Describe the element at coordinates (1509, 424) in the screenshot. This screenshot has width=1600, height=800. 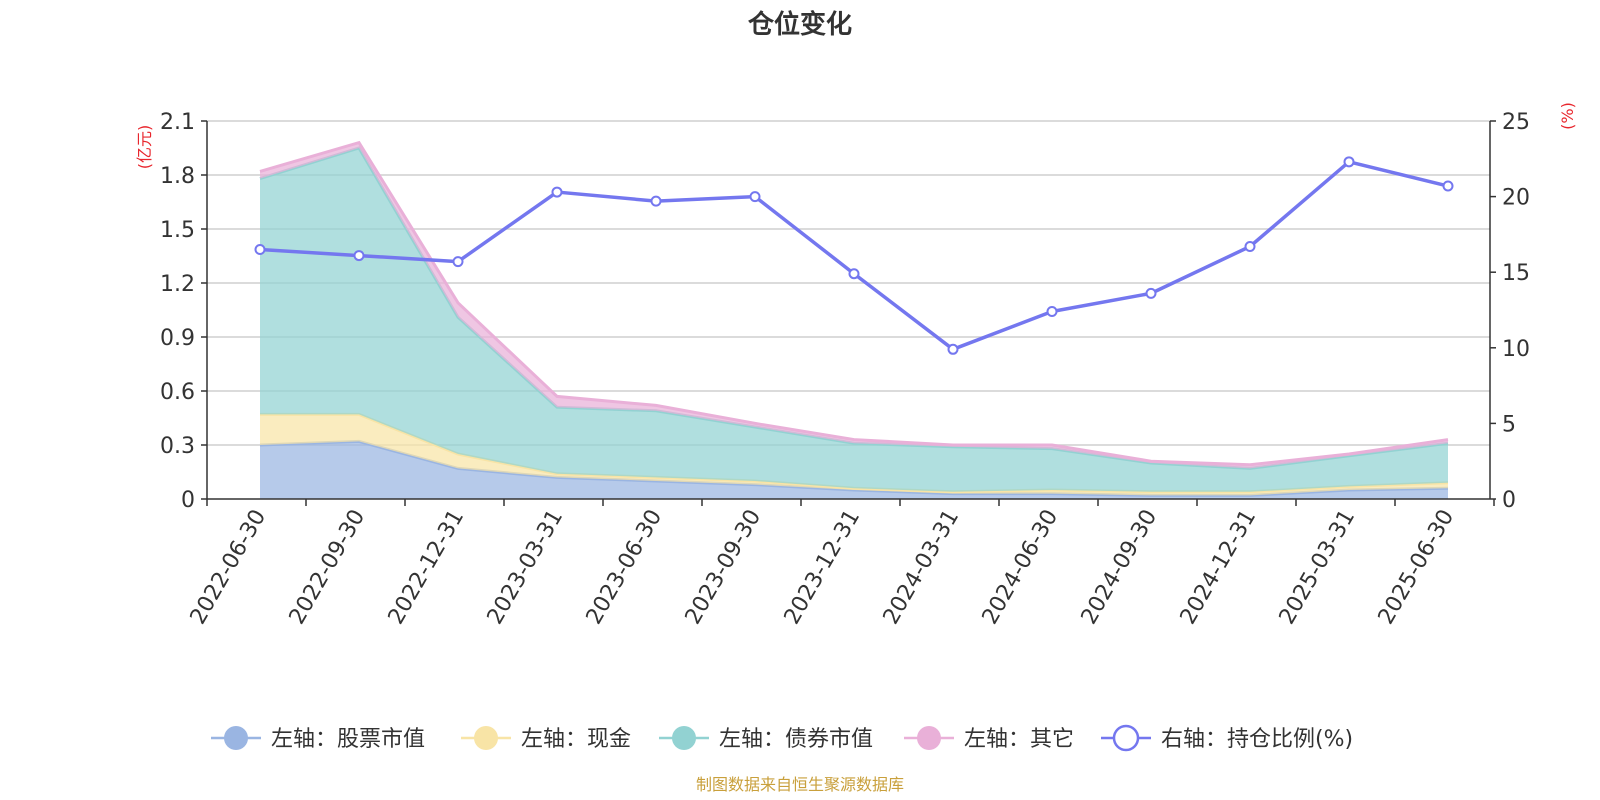
I see `right-tick-label: 5` at that location.